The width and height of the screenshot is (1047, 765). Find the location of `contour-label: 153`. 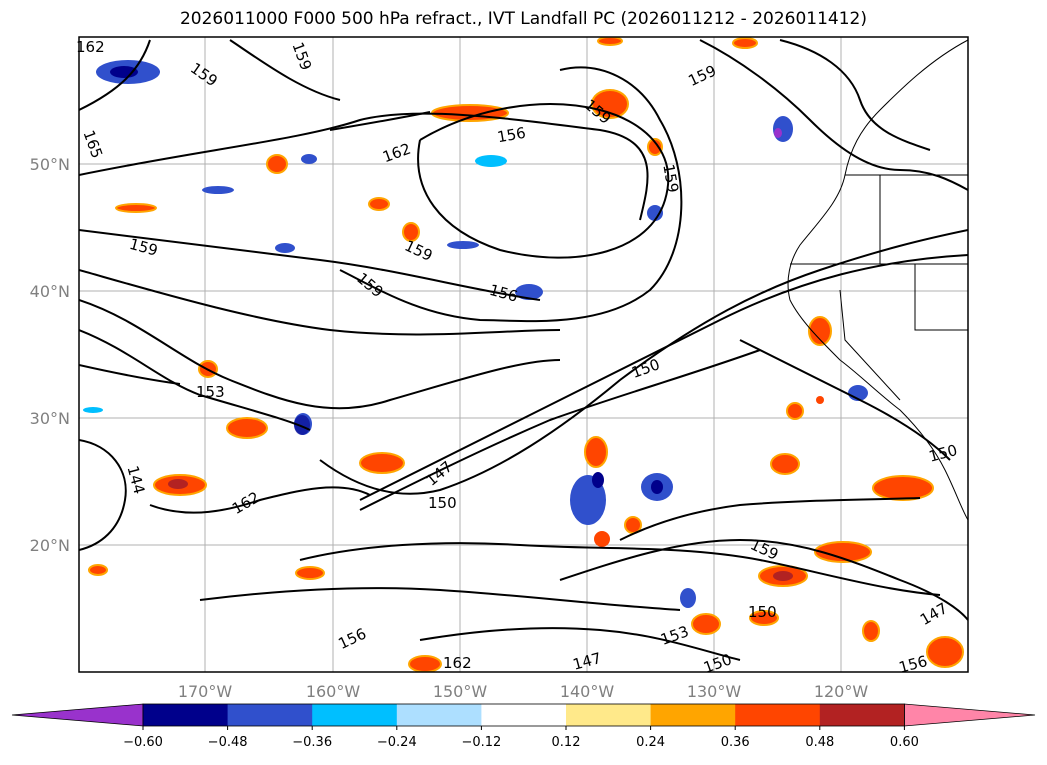

contour-label: 153 is located at coordinates (210, 392).